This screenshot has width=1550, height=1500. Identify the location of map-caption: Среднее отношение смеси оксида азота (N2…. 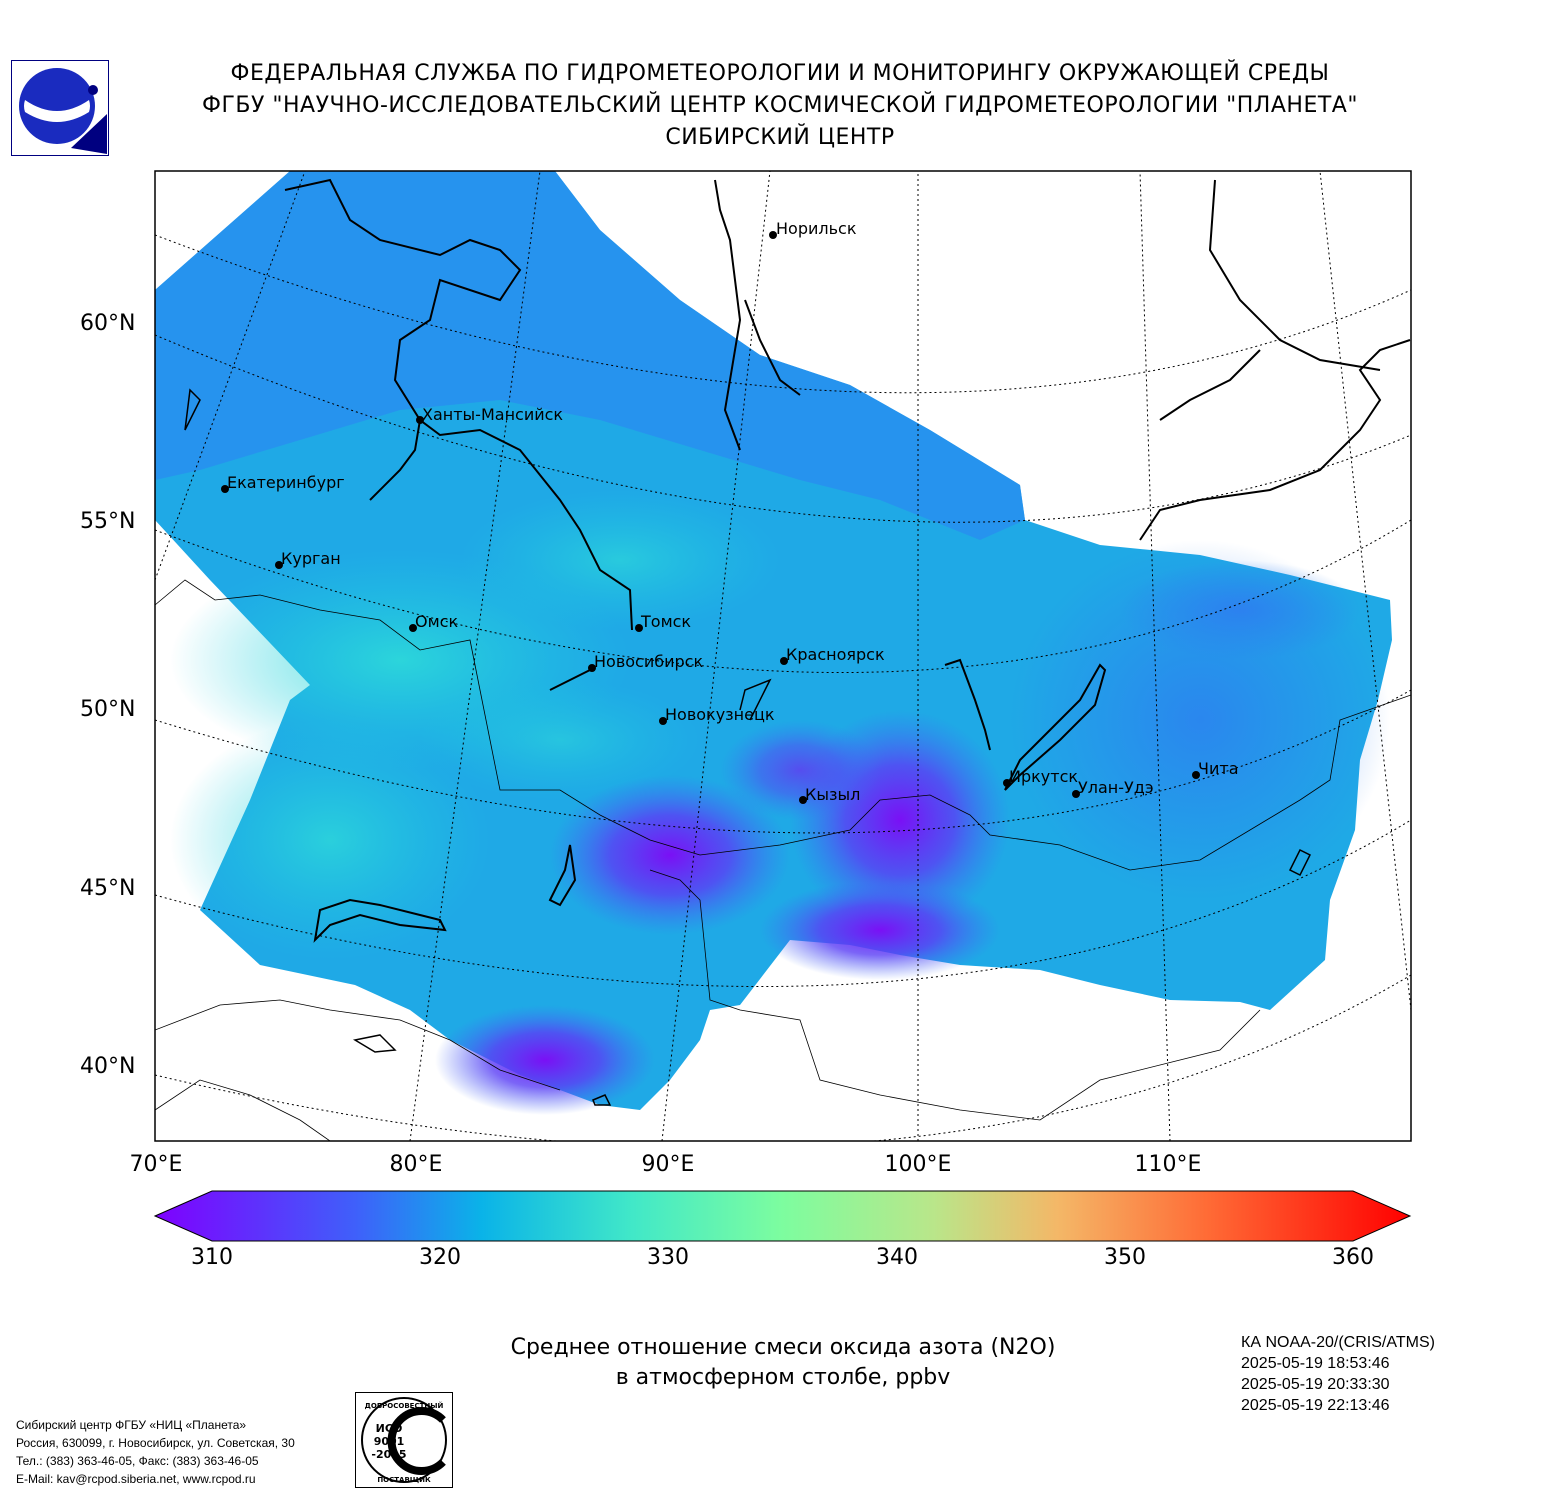
(783, 1363).